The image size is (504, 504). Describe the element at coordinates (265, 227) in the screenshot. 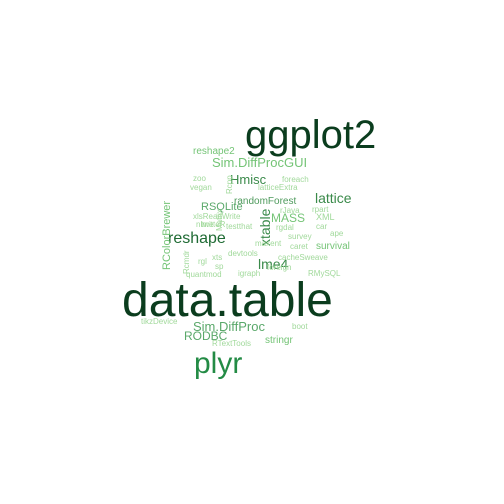

I see `word-xtable: xtable` at that location.